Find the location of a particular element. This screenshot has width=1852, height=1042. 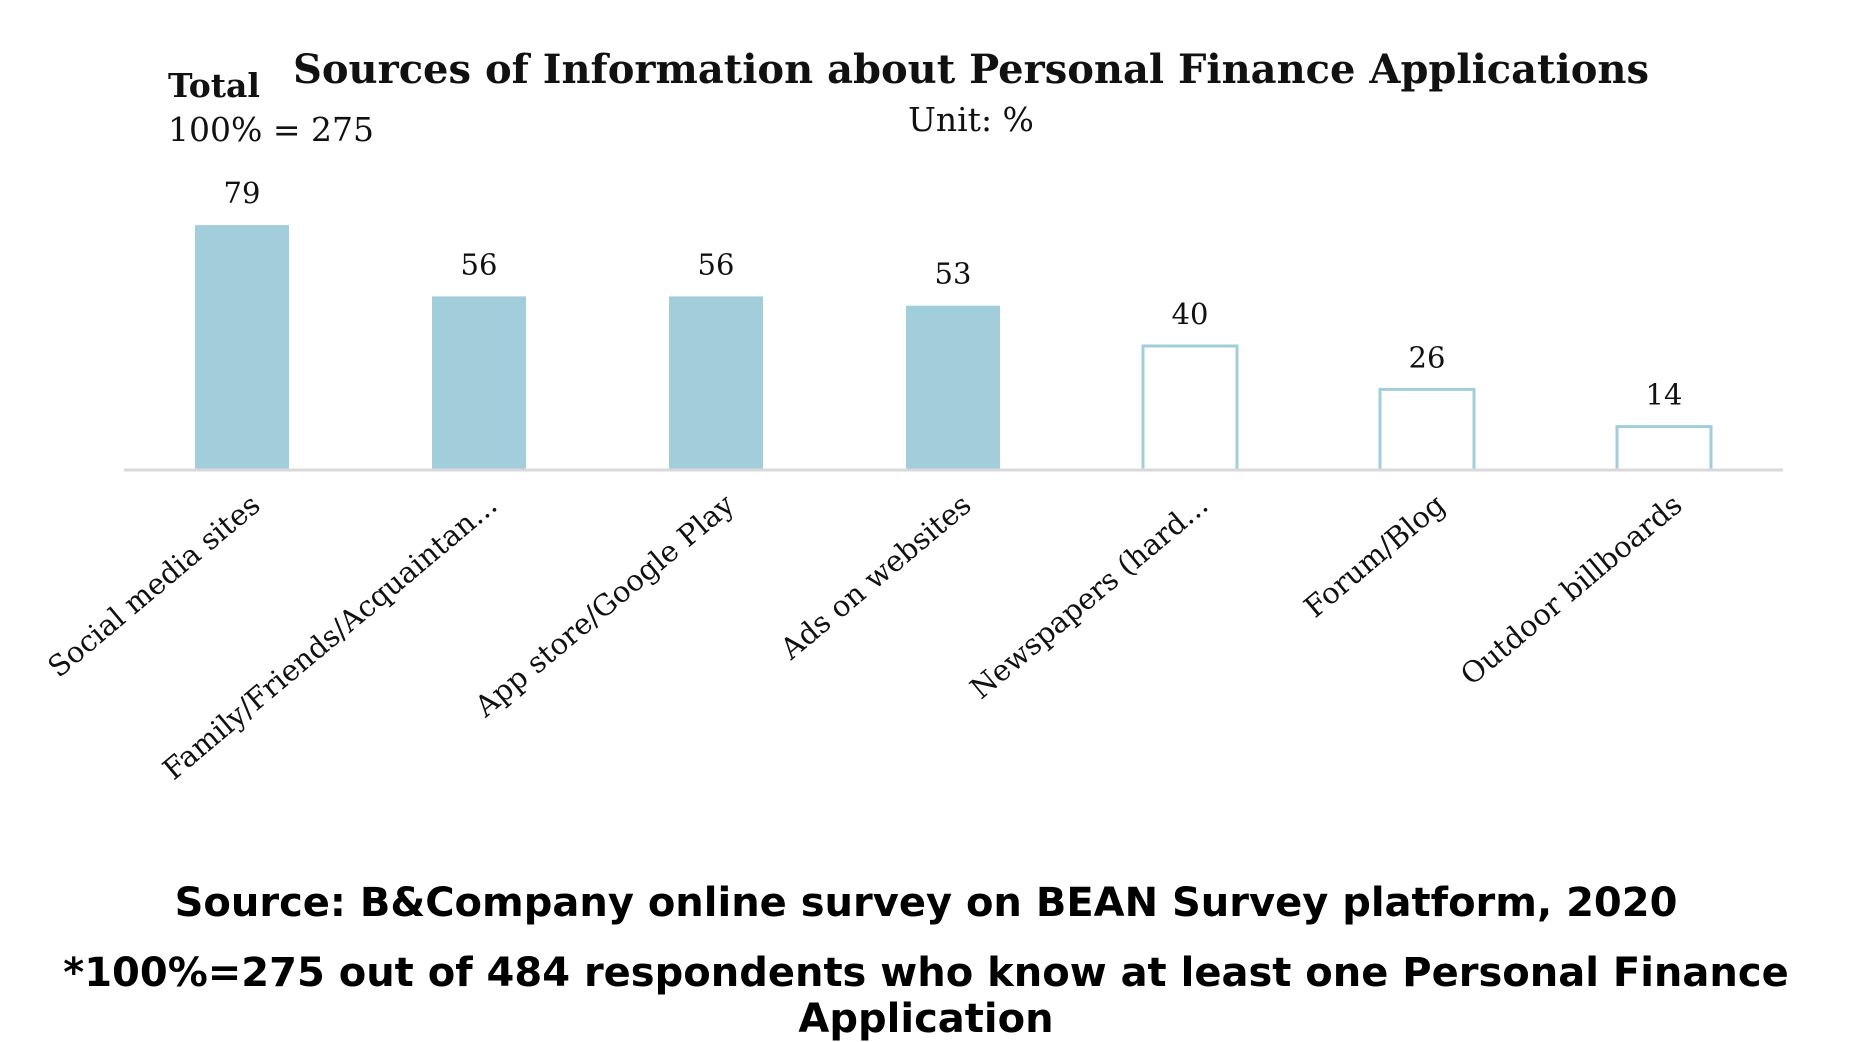

total-label: Total is located at coordinates (214, 85).